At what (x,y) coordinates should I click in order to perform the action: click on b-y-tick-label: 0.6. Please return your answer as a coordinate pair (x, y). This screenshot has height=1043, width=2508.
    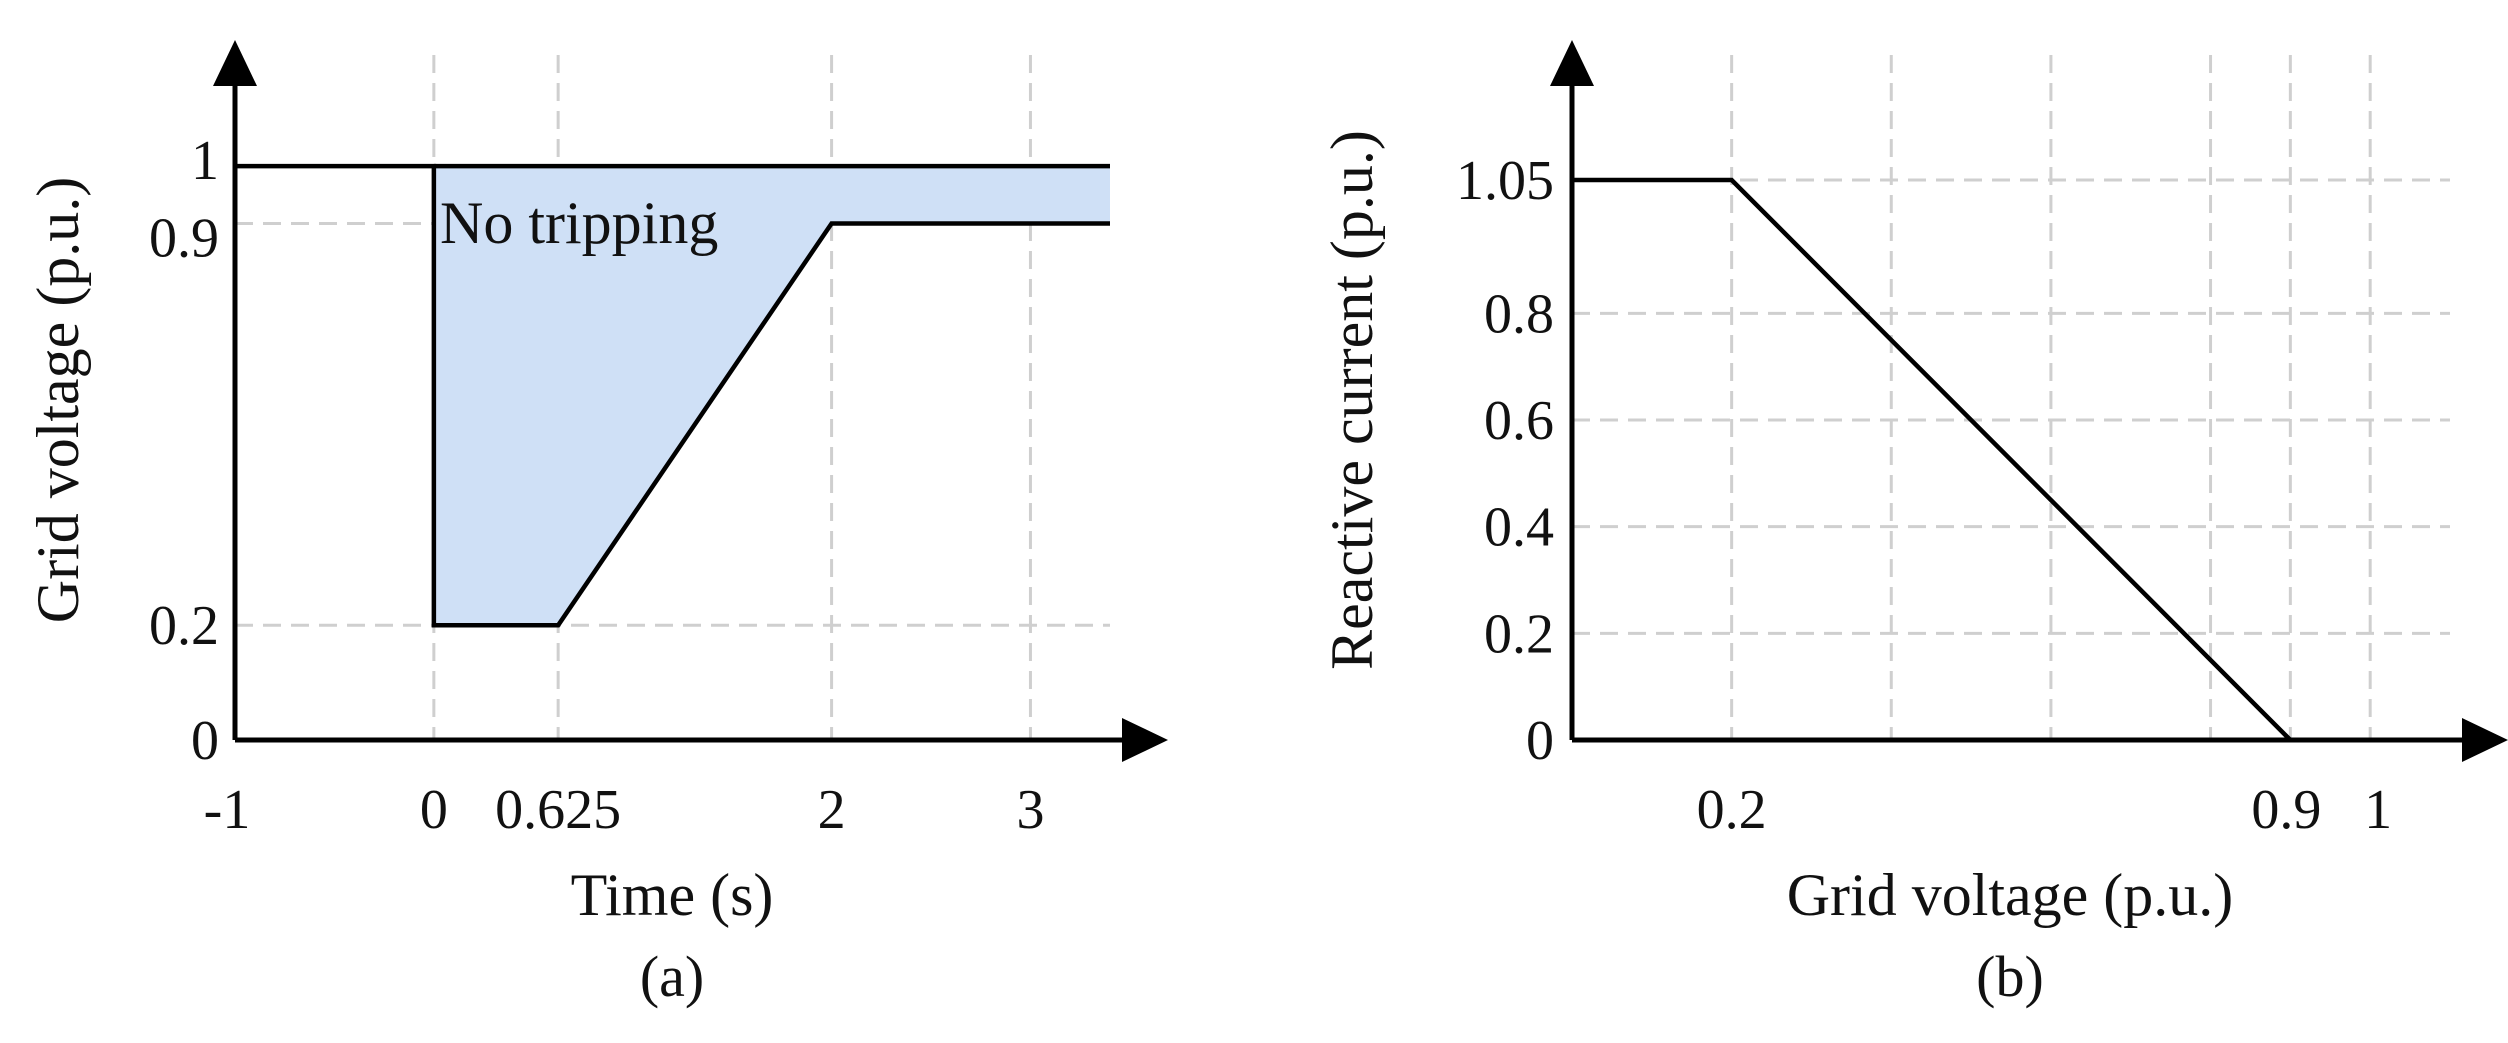
    Looking at the image, I should click on (1519, 421).